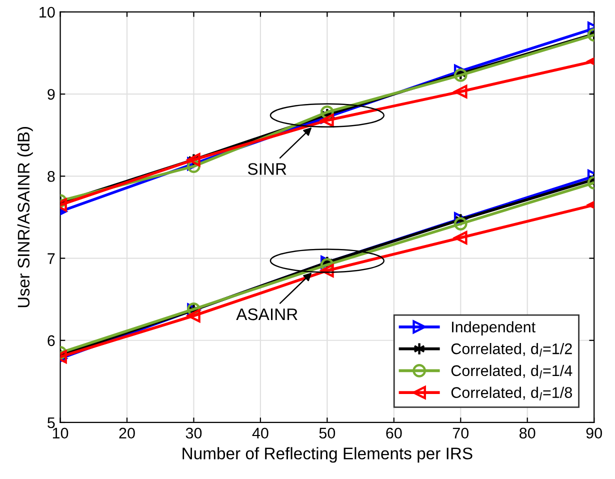  Describe the element at coordinates (51, 423) in the screenshot. I see `y-tick-label: 5` at that location.